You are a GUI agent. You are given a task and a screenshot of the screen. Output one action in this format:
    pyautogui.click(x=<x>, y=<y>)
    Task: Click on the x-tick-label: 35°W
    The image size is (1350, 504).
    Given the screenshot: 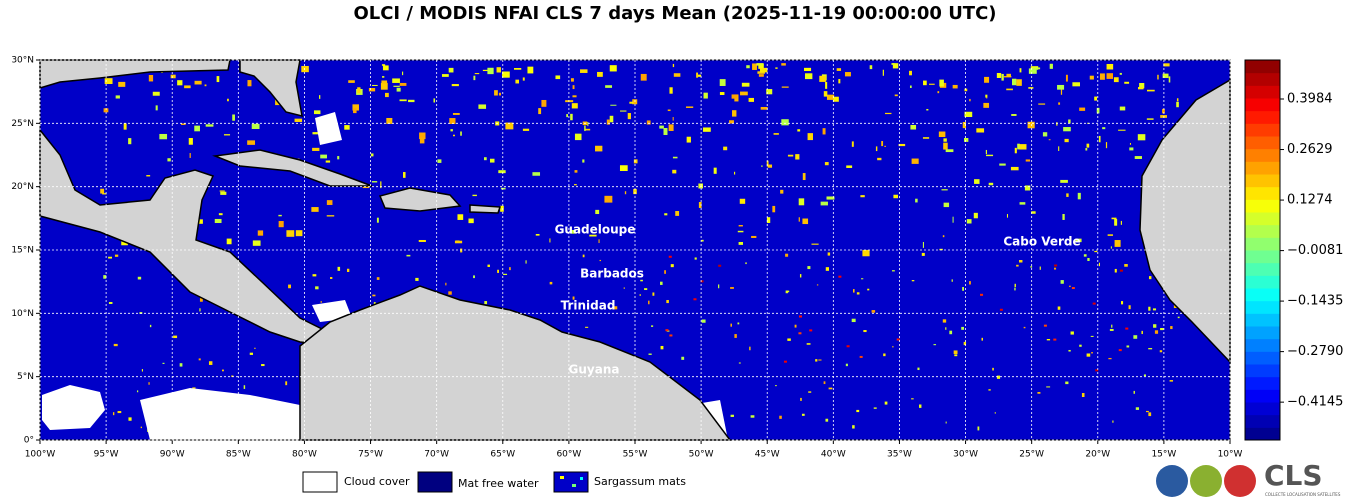 What is the action you would take?
    pyautogui.click(x=899, y=455)
    